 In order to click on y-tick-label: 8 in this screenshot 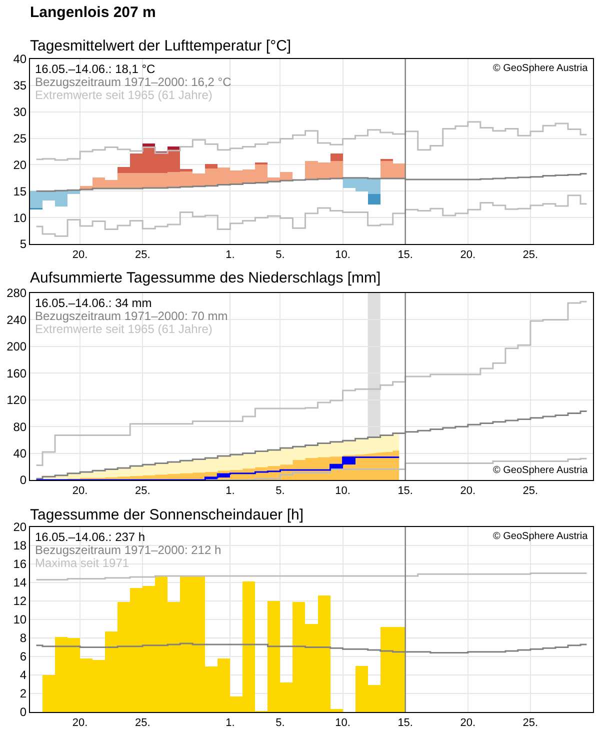, I will do `click(23, 638)`.